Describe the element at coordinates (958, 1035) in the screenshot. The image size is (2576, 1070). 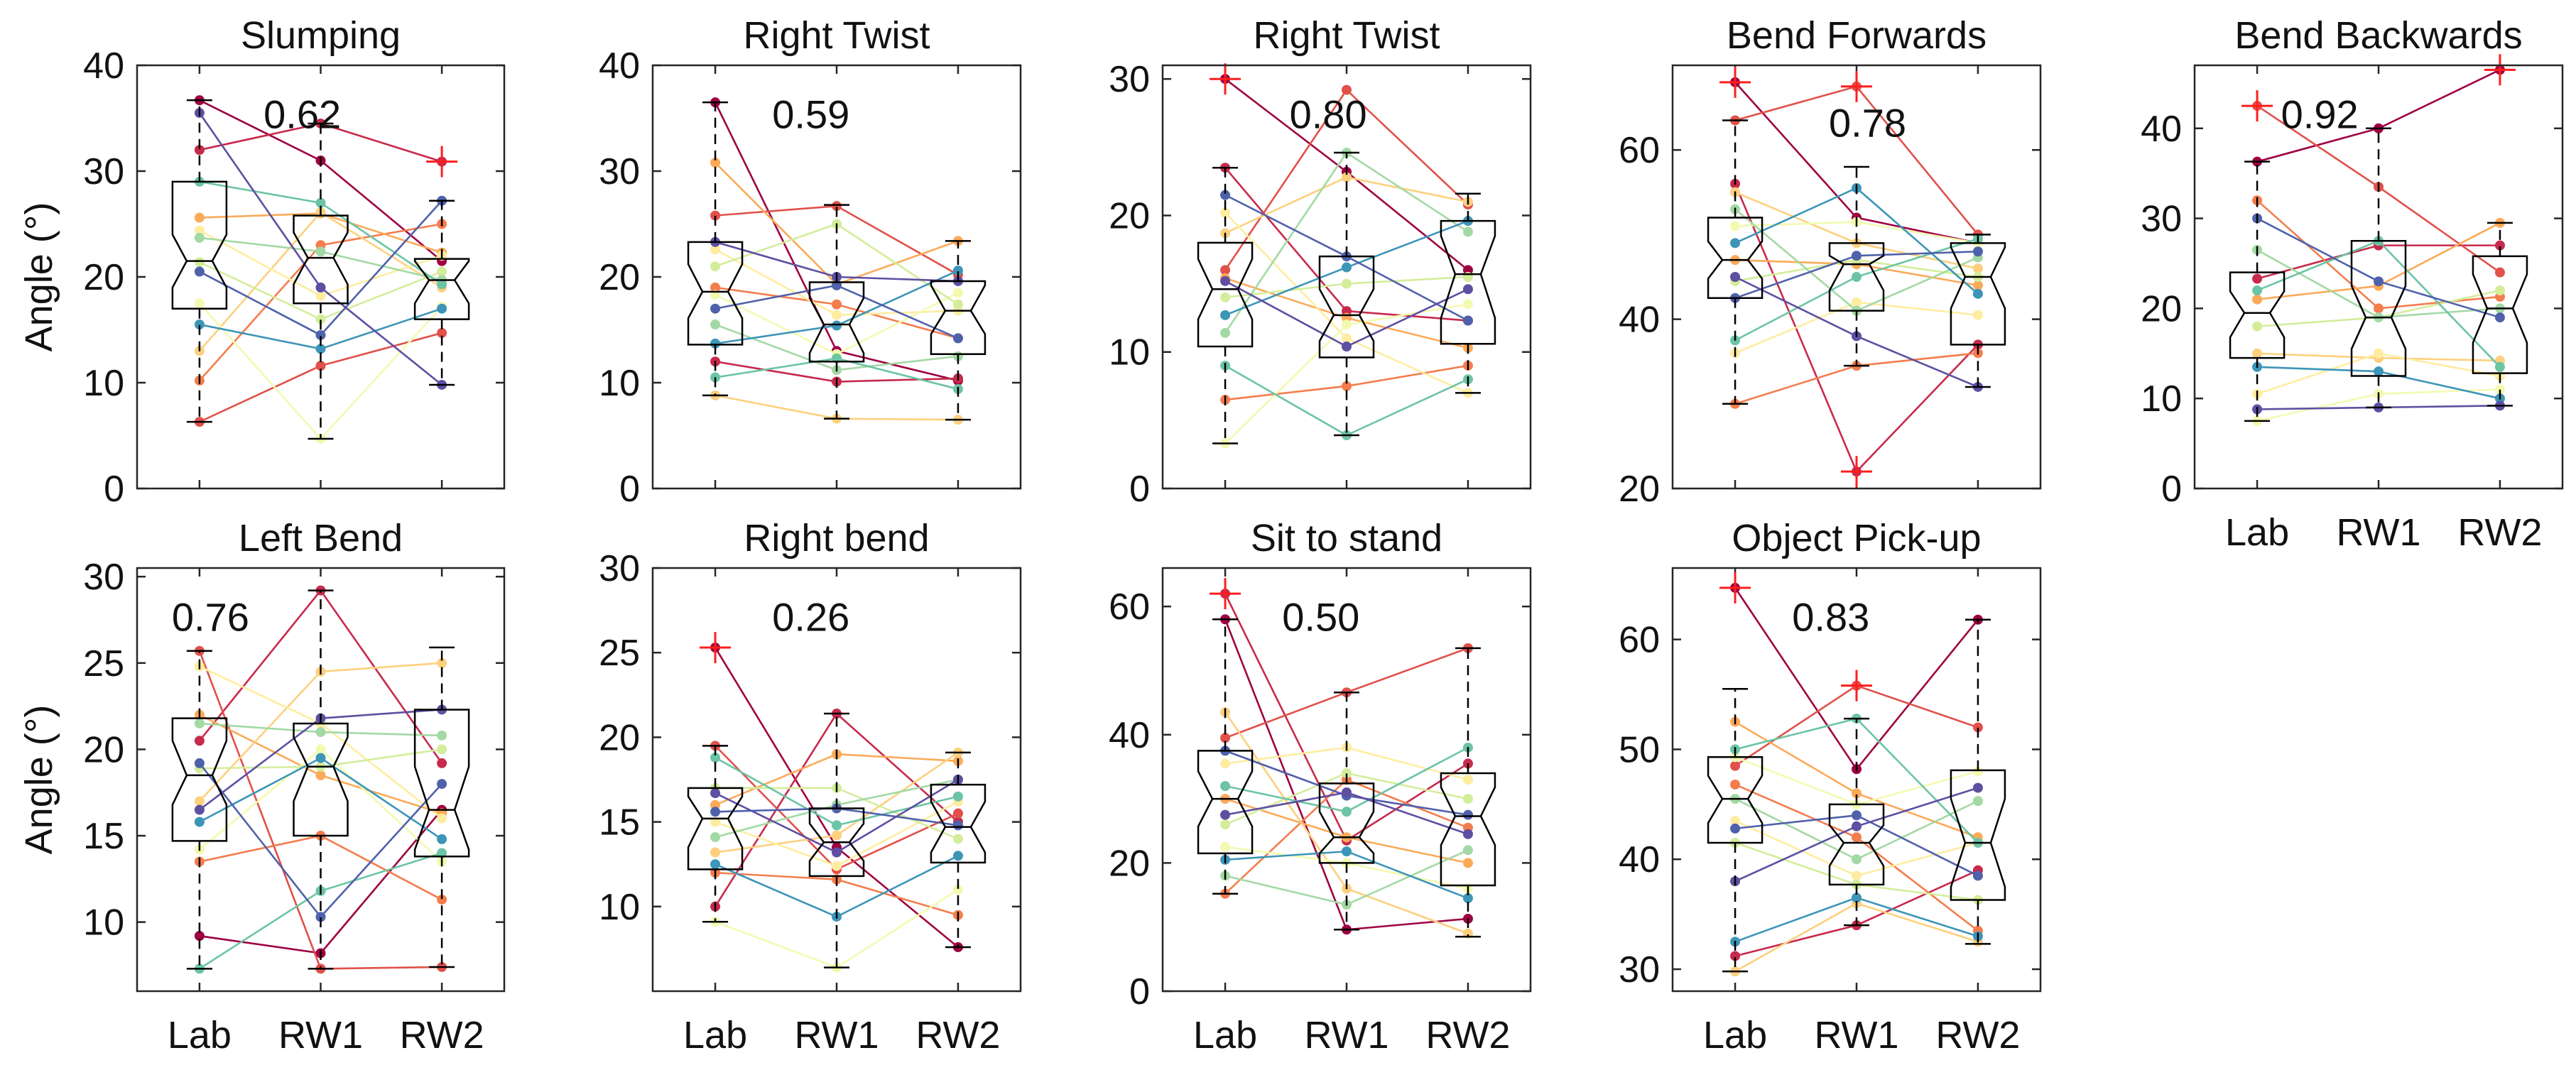
I see `x-category-label: RW2` at that location.